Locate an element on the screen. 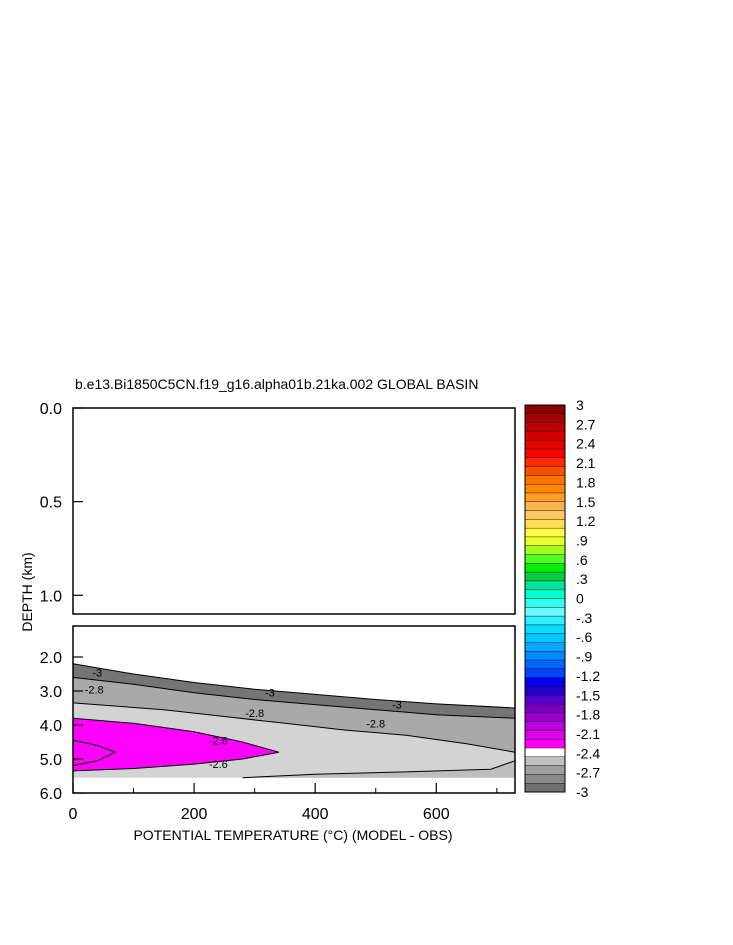 The width and height of the screenshot is (733, 945). colorbar-label-11: -.3 is located at coordinates (584, 618).